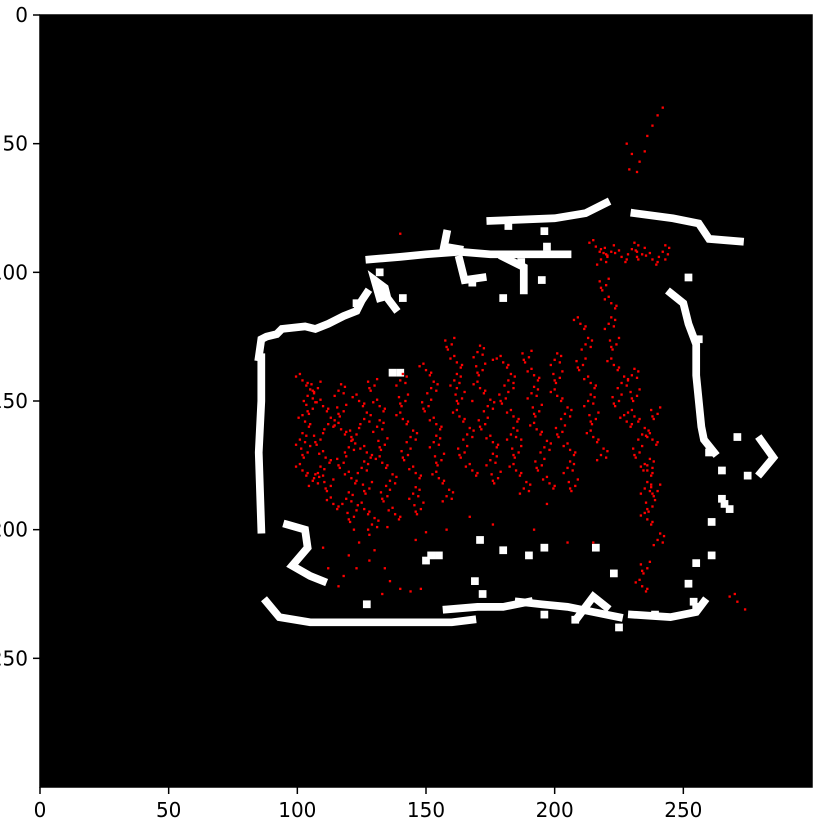 The width and height of the screenshot is (828, 830). What do you see at coordinates (555, 810) in the screenshot?
I see `x-tick-label: 200` at bounding box center [555, 810].